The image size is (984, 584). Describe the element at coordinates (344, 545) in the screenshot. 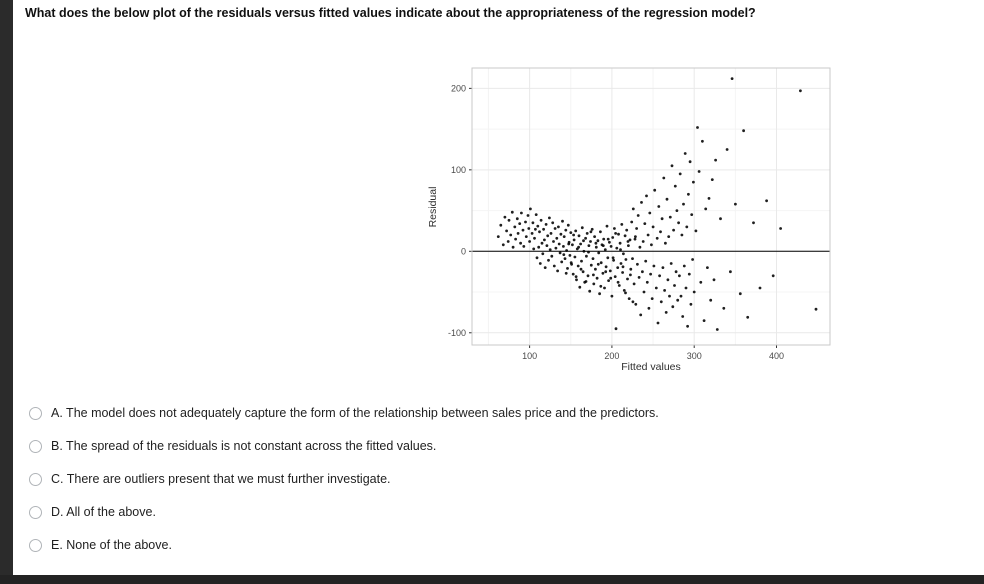

I see `option-e: E. None of the above.` at that location.